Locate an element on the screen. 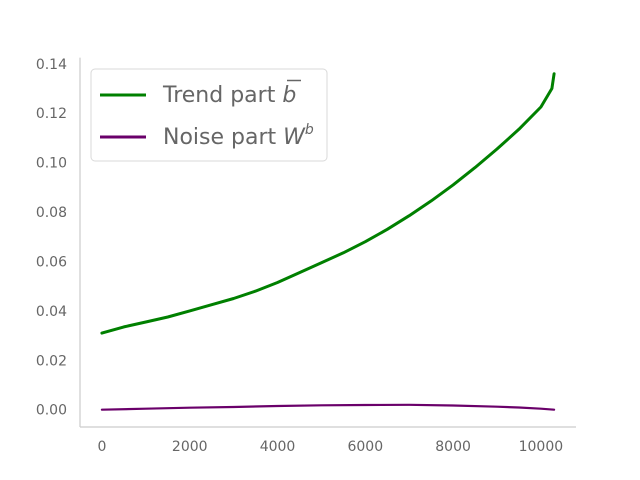 The image size is (640, 480). x-tick-label: 4000 is located at coordinates (278, 447).